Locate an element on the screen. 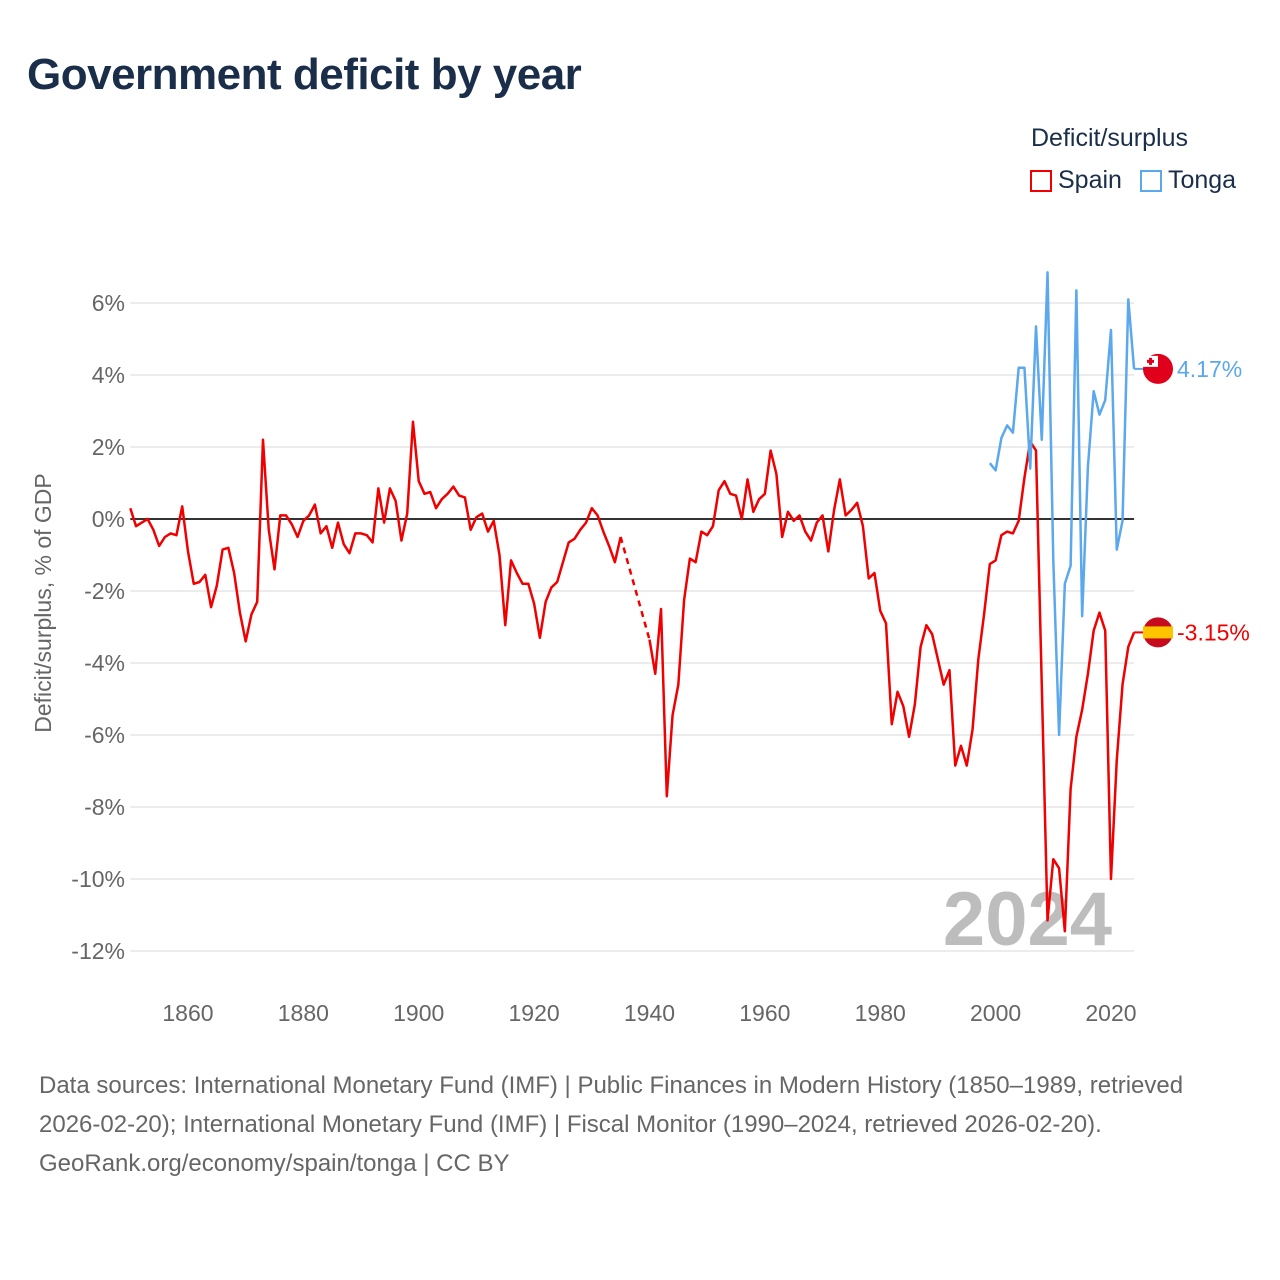 This screenshot has height=1280, width=1280. x-tick-label: 2000 is located at coordinates (995, 1013).